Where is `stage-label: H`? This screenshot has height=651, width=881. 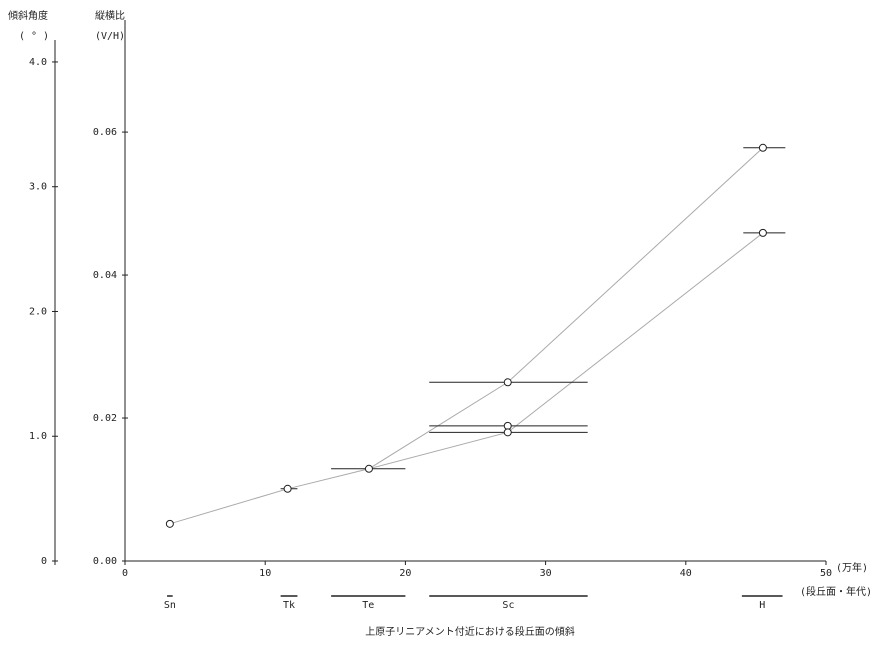 stage-label: H is located at coordinates (762, 605).